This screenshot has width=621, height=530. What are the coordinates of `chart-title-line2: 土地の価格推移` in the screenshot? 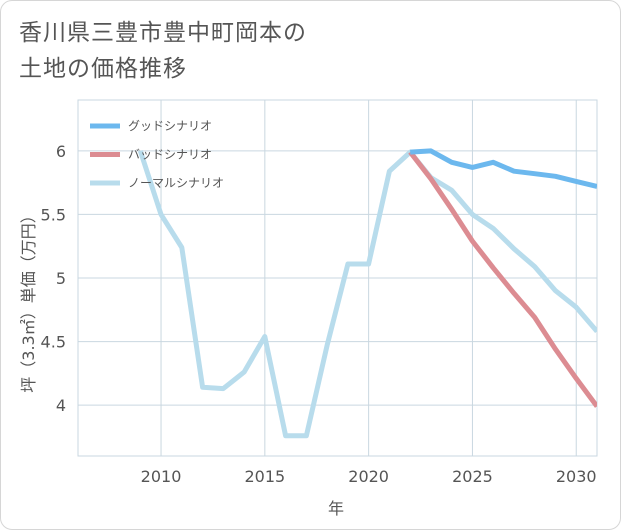 It's located at (103, 69).